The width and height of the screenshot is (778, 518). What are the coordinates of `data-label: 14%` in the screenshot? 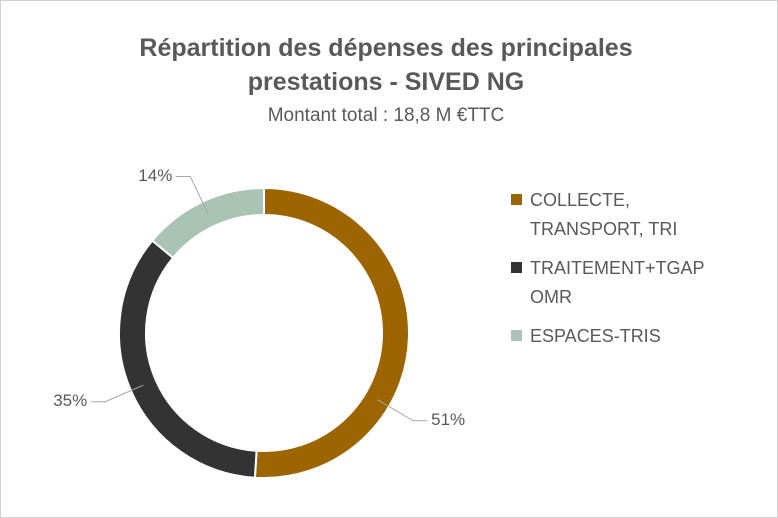 It's located at (155, 175).